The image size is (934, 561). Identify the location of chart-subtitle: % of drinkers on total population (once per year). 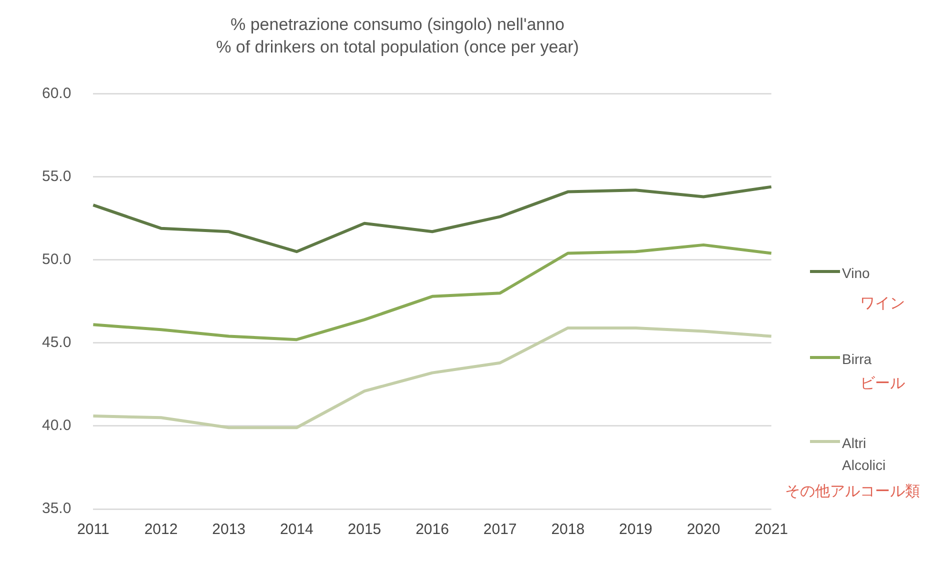
(397, 46).